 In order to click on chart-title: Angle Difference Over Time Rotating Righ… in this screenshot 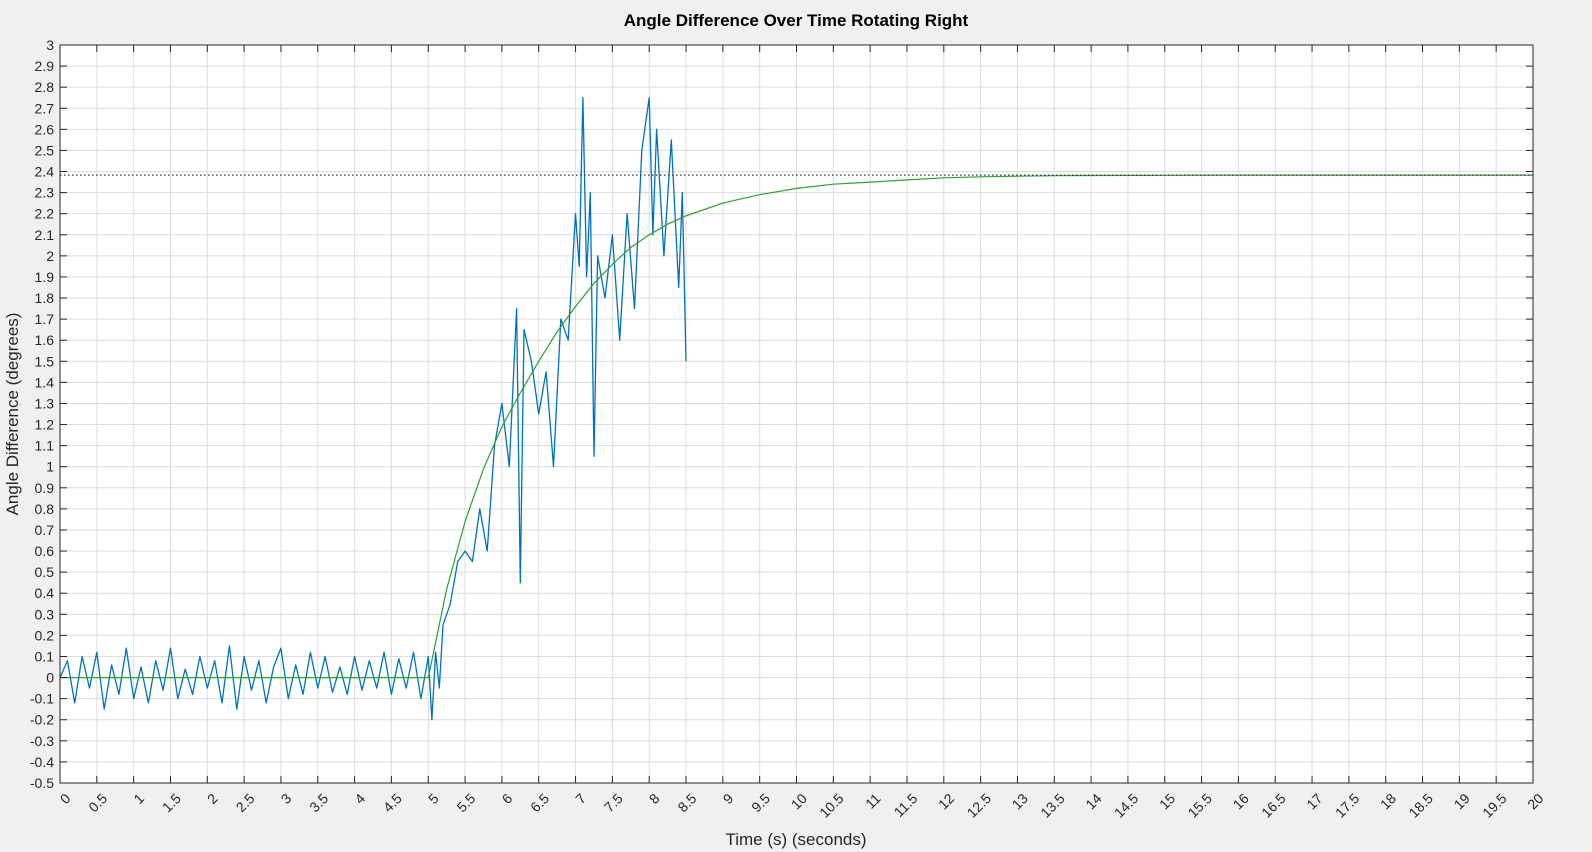, I will do `click(796, 20)`.